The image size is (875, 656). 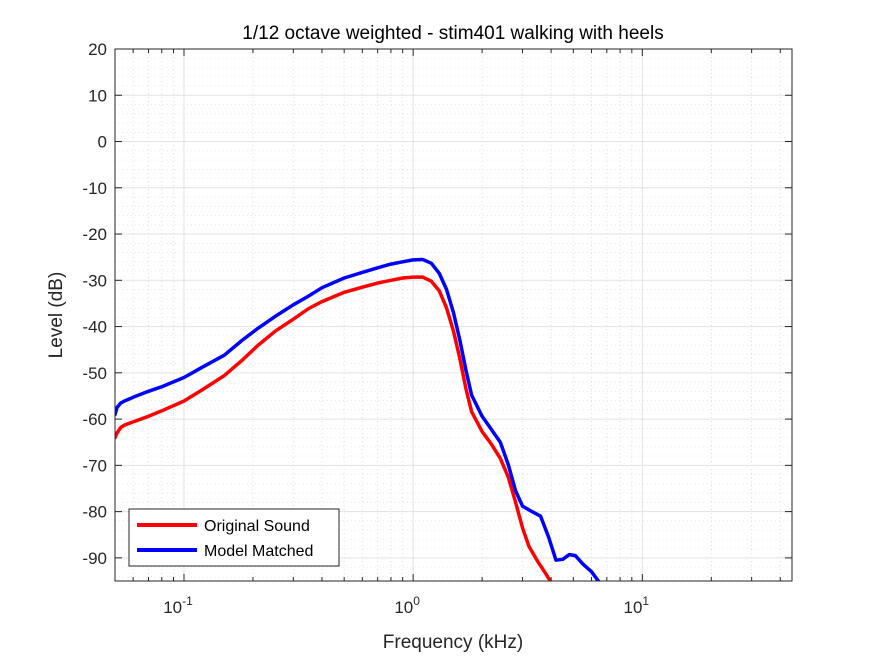 What do you see at coordinates (258, 551) in the screenshot?
I see `legend-label-model-matched: Model Matched` at bounding box center [258, 551].